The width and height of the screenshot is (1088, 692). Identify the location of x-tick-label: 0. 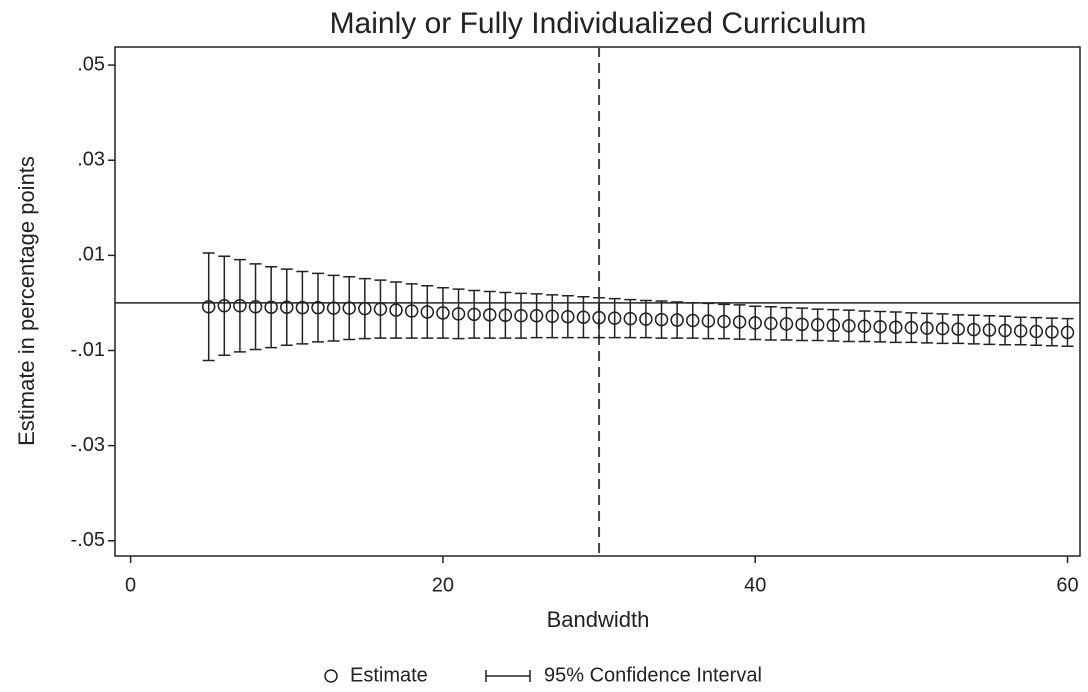
(130, 585).